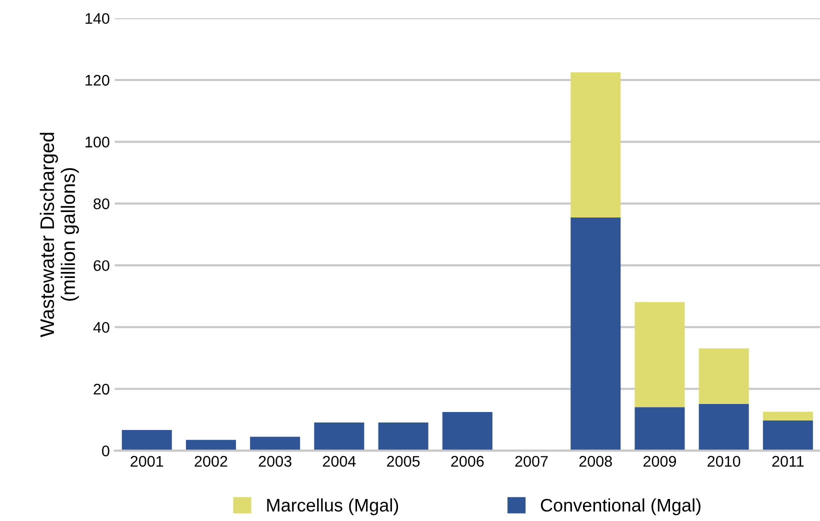  I want to click on x-tick-label: 2003, so click(275, 461).